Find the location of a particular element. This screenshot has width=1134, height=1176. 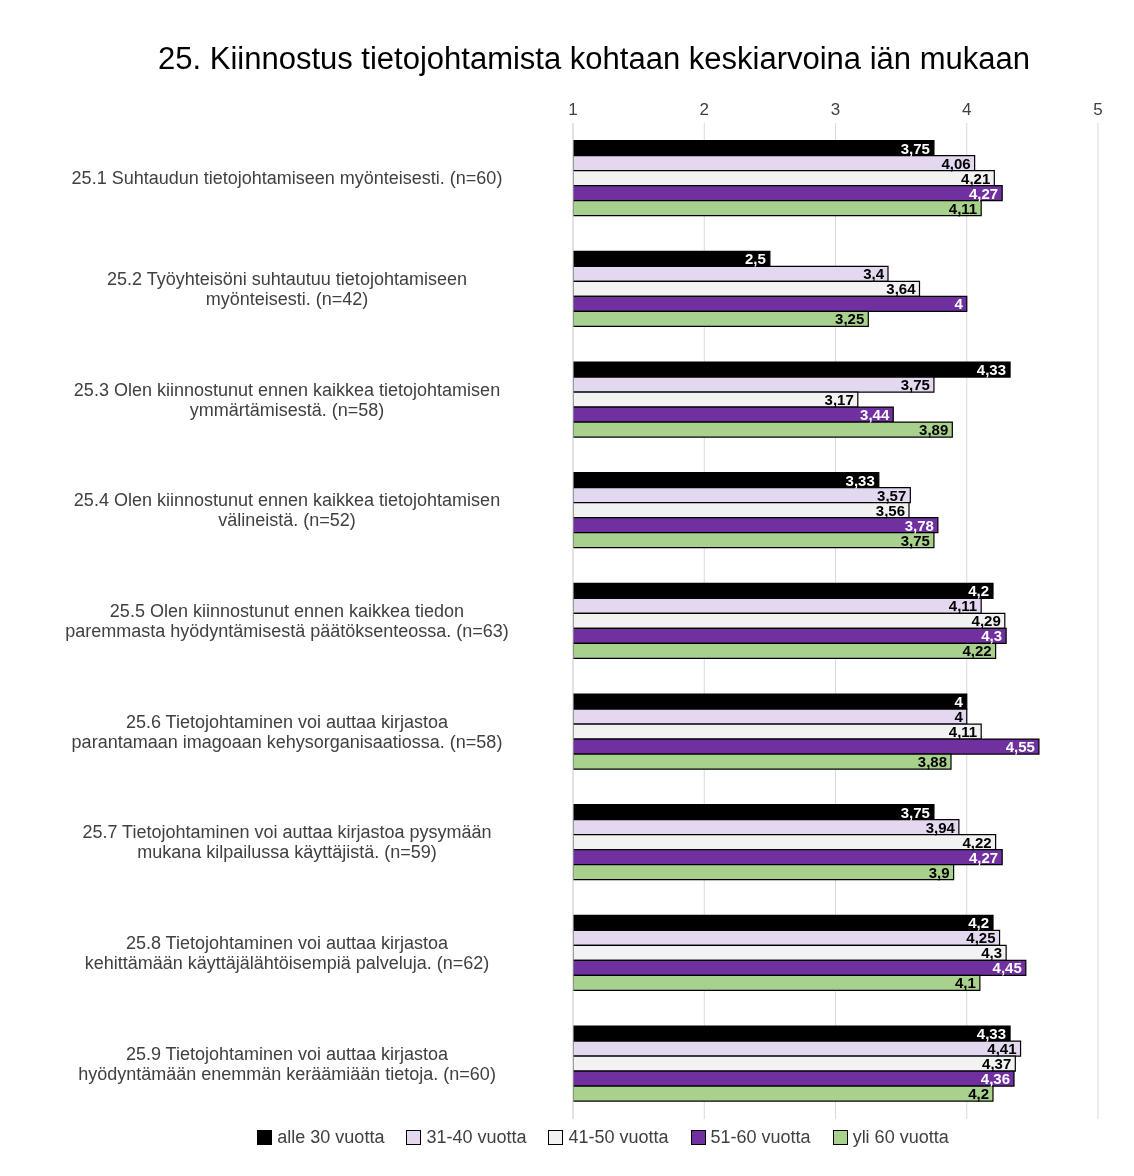

data-label: 4,55 is located at coordinates (1020, 747).